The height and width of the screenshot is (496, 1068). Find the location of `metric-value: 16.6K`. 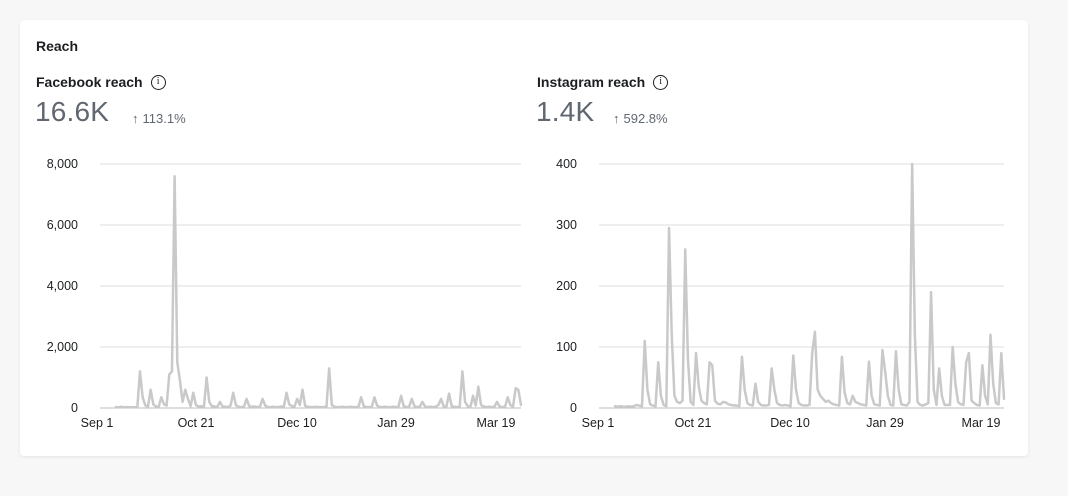

metric-value: 16.6K is located at coordinates (72, 111).